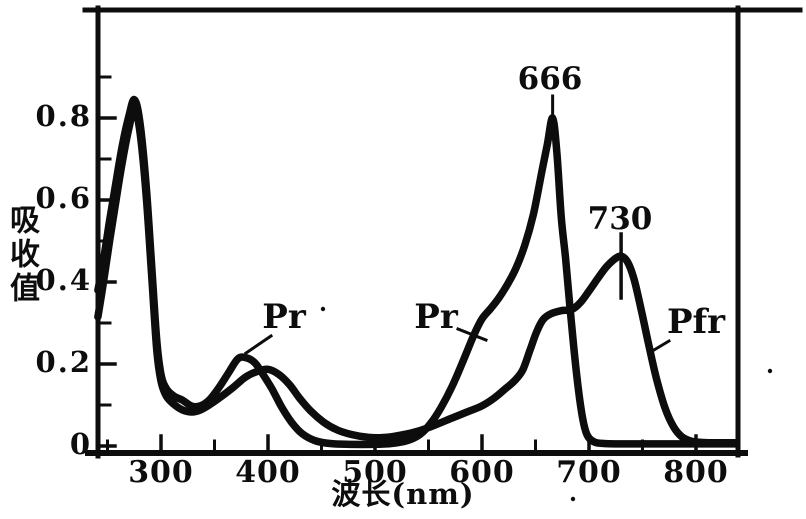 This screenshot has width=806, height=519. Describe the element at coordinates (482, 472) in the screenshot. I see `x-tick-label: 600` at that location.